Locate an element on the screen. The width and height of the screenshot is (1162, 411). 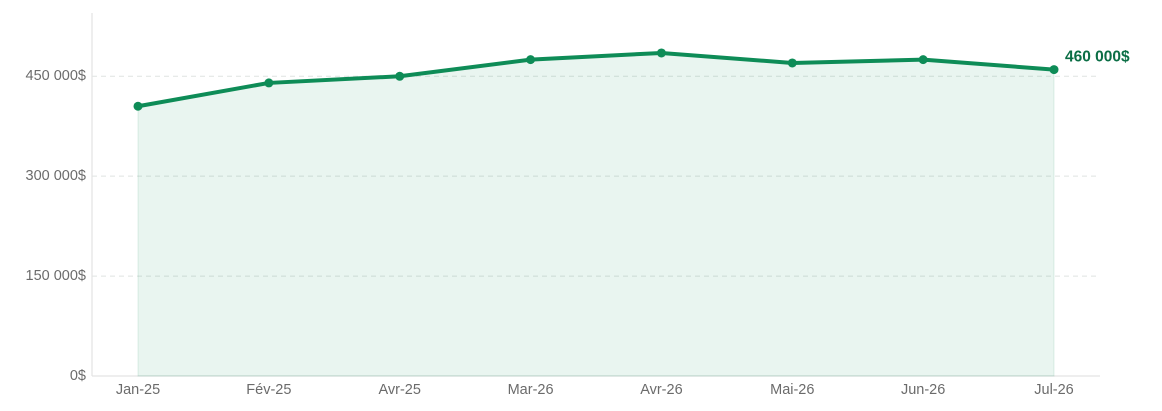
y-tick-label: 300 000$ is located at coordinates (56, 176).